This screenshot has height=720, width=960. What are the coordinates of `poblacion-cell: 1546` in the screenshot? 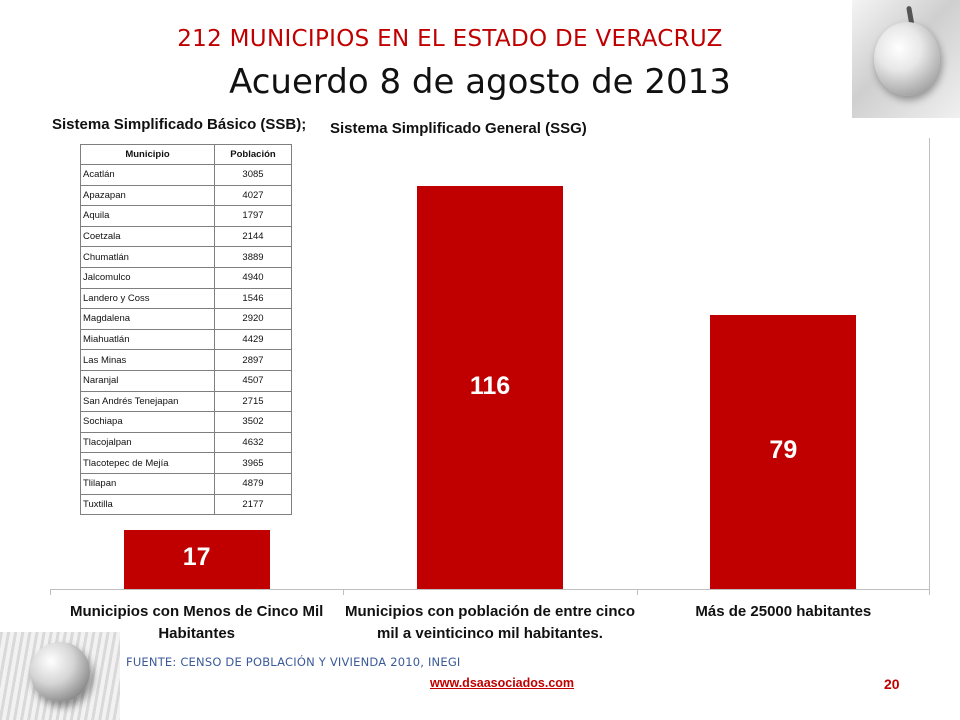 It's located at (253, 298).